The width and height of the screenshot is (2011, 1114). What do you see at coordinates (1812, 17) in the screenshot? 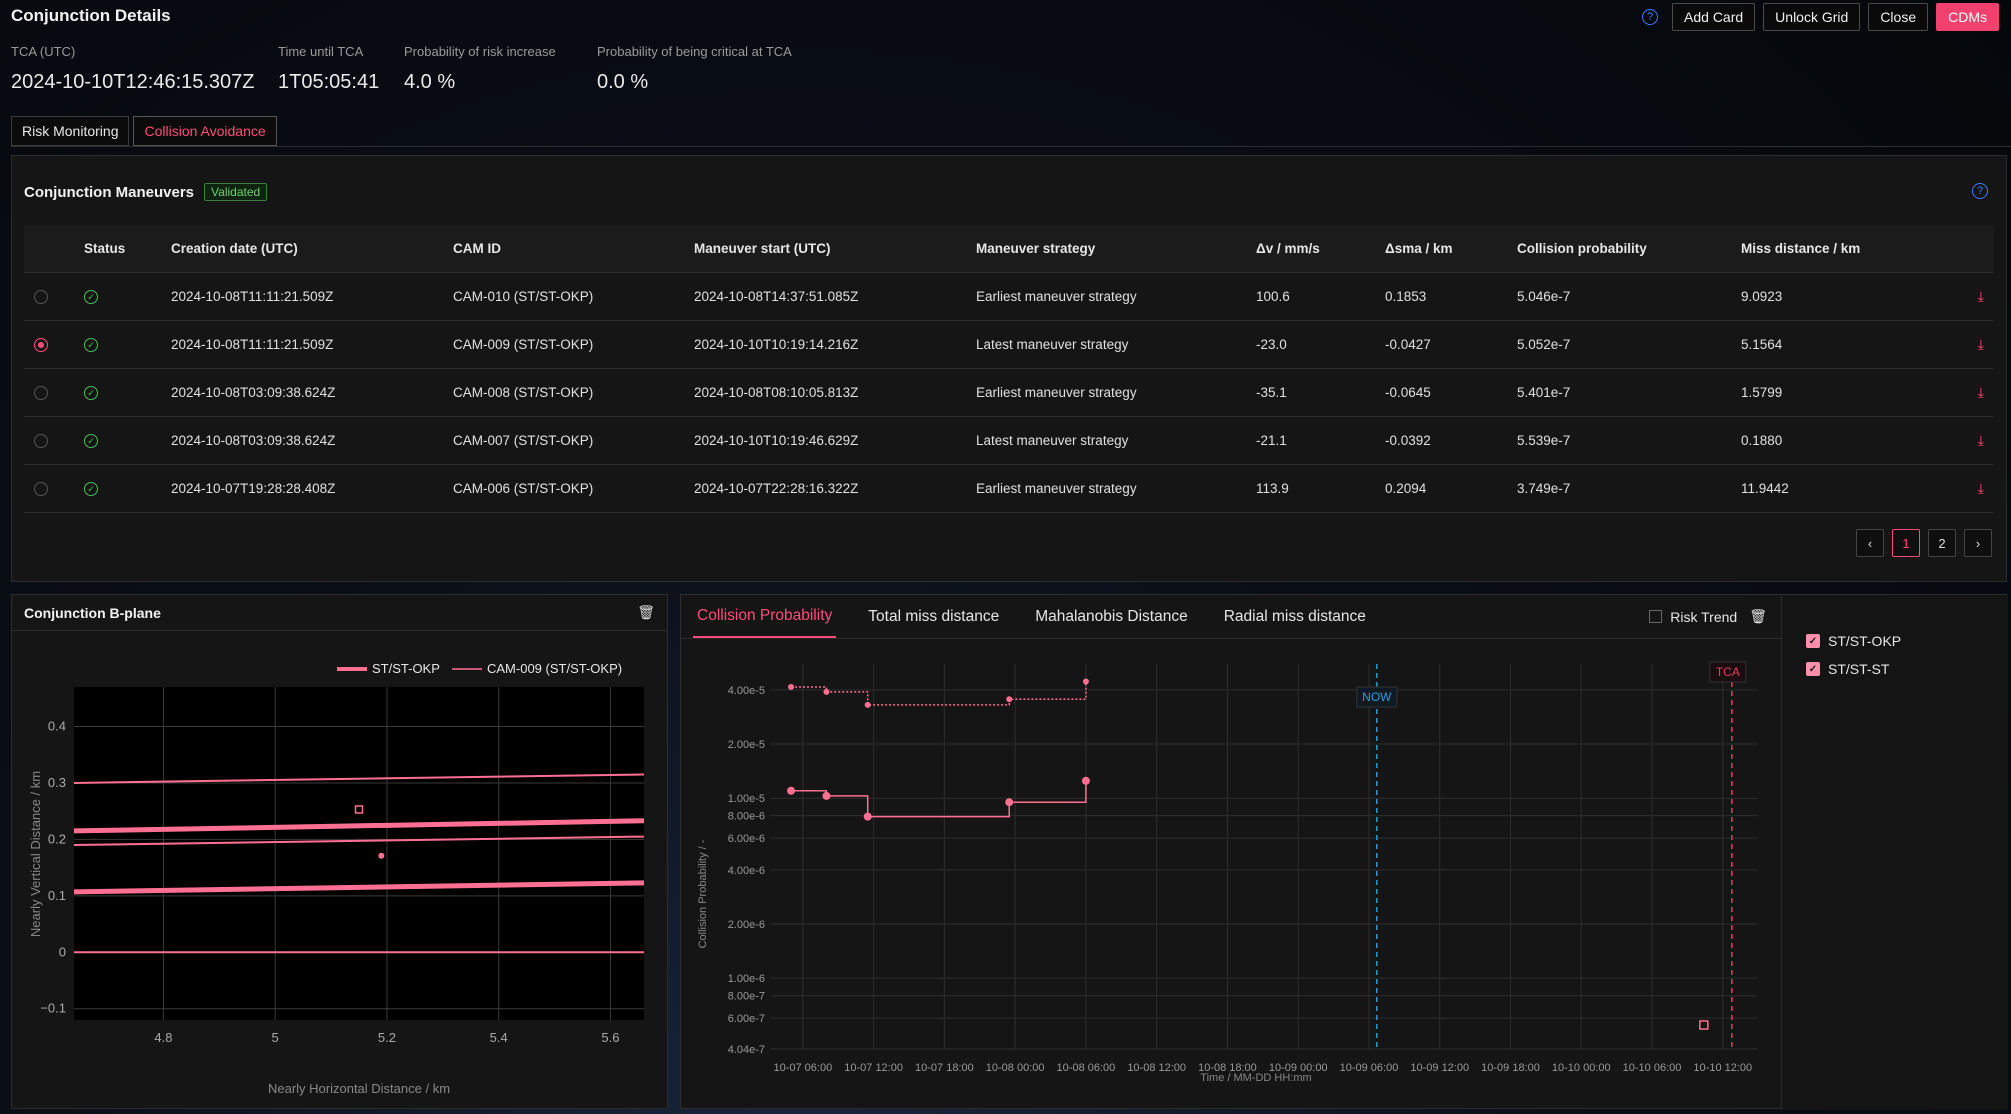
I see `unlock-grid-button: Unlock Grid` at bounding box center [1812, 17].